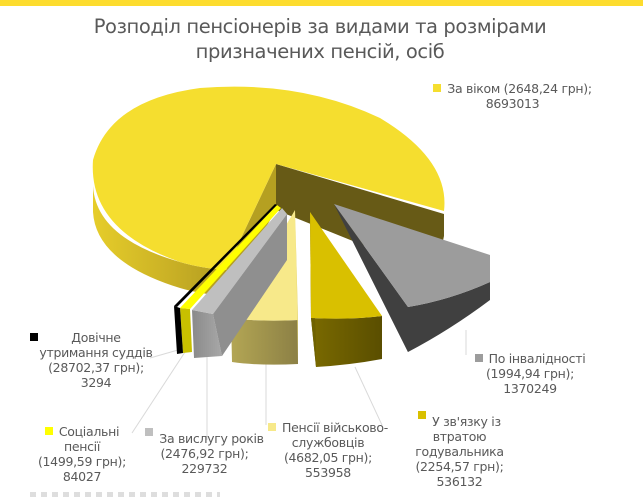 This screenshot has height=497, width=643. What do you see at coordinates (530, 373) in the screenshot?
I see `label-disability: По інвалідності (1994,94 грн); 1370249` at bounding box center [530, 373].